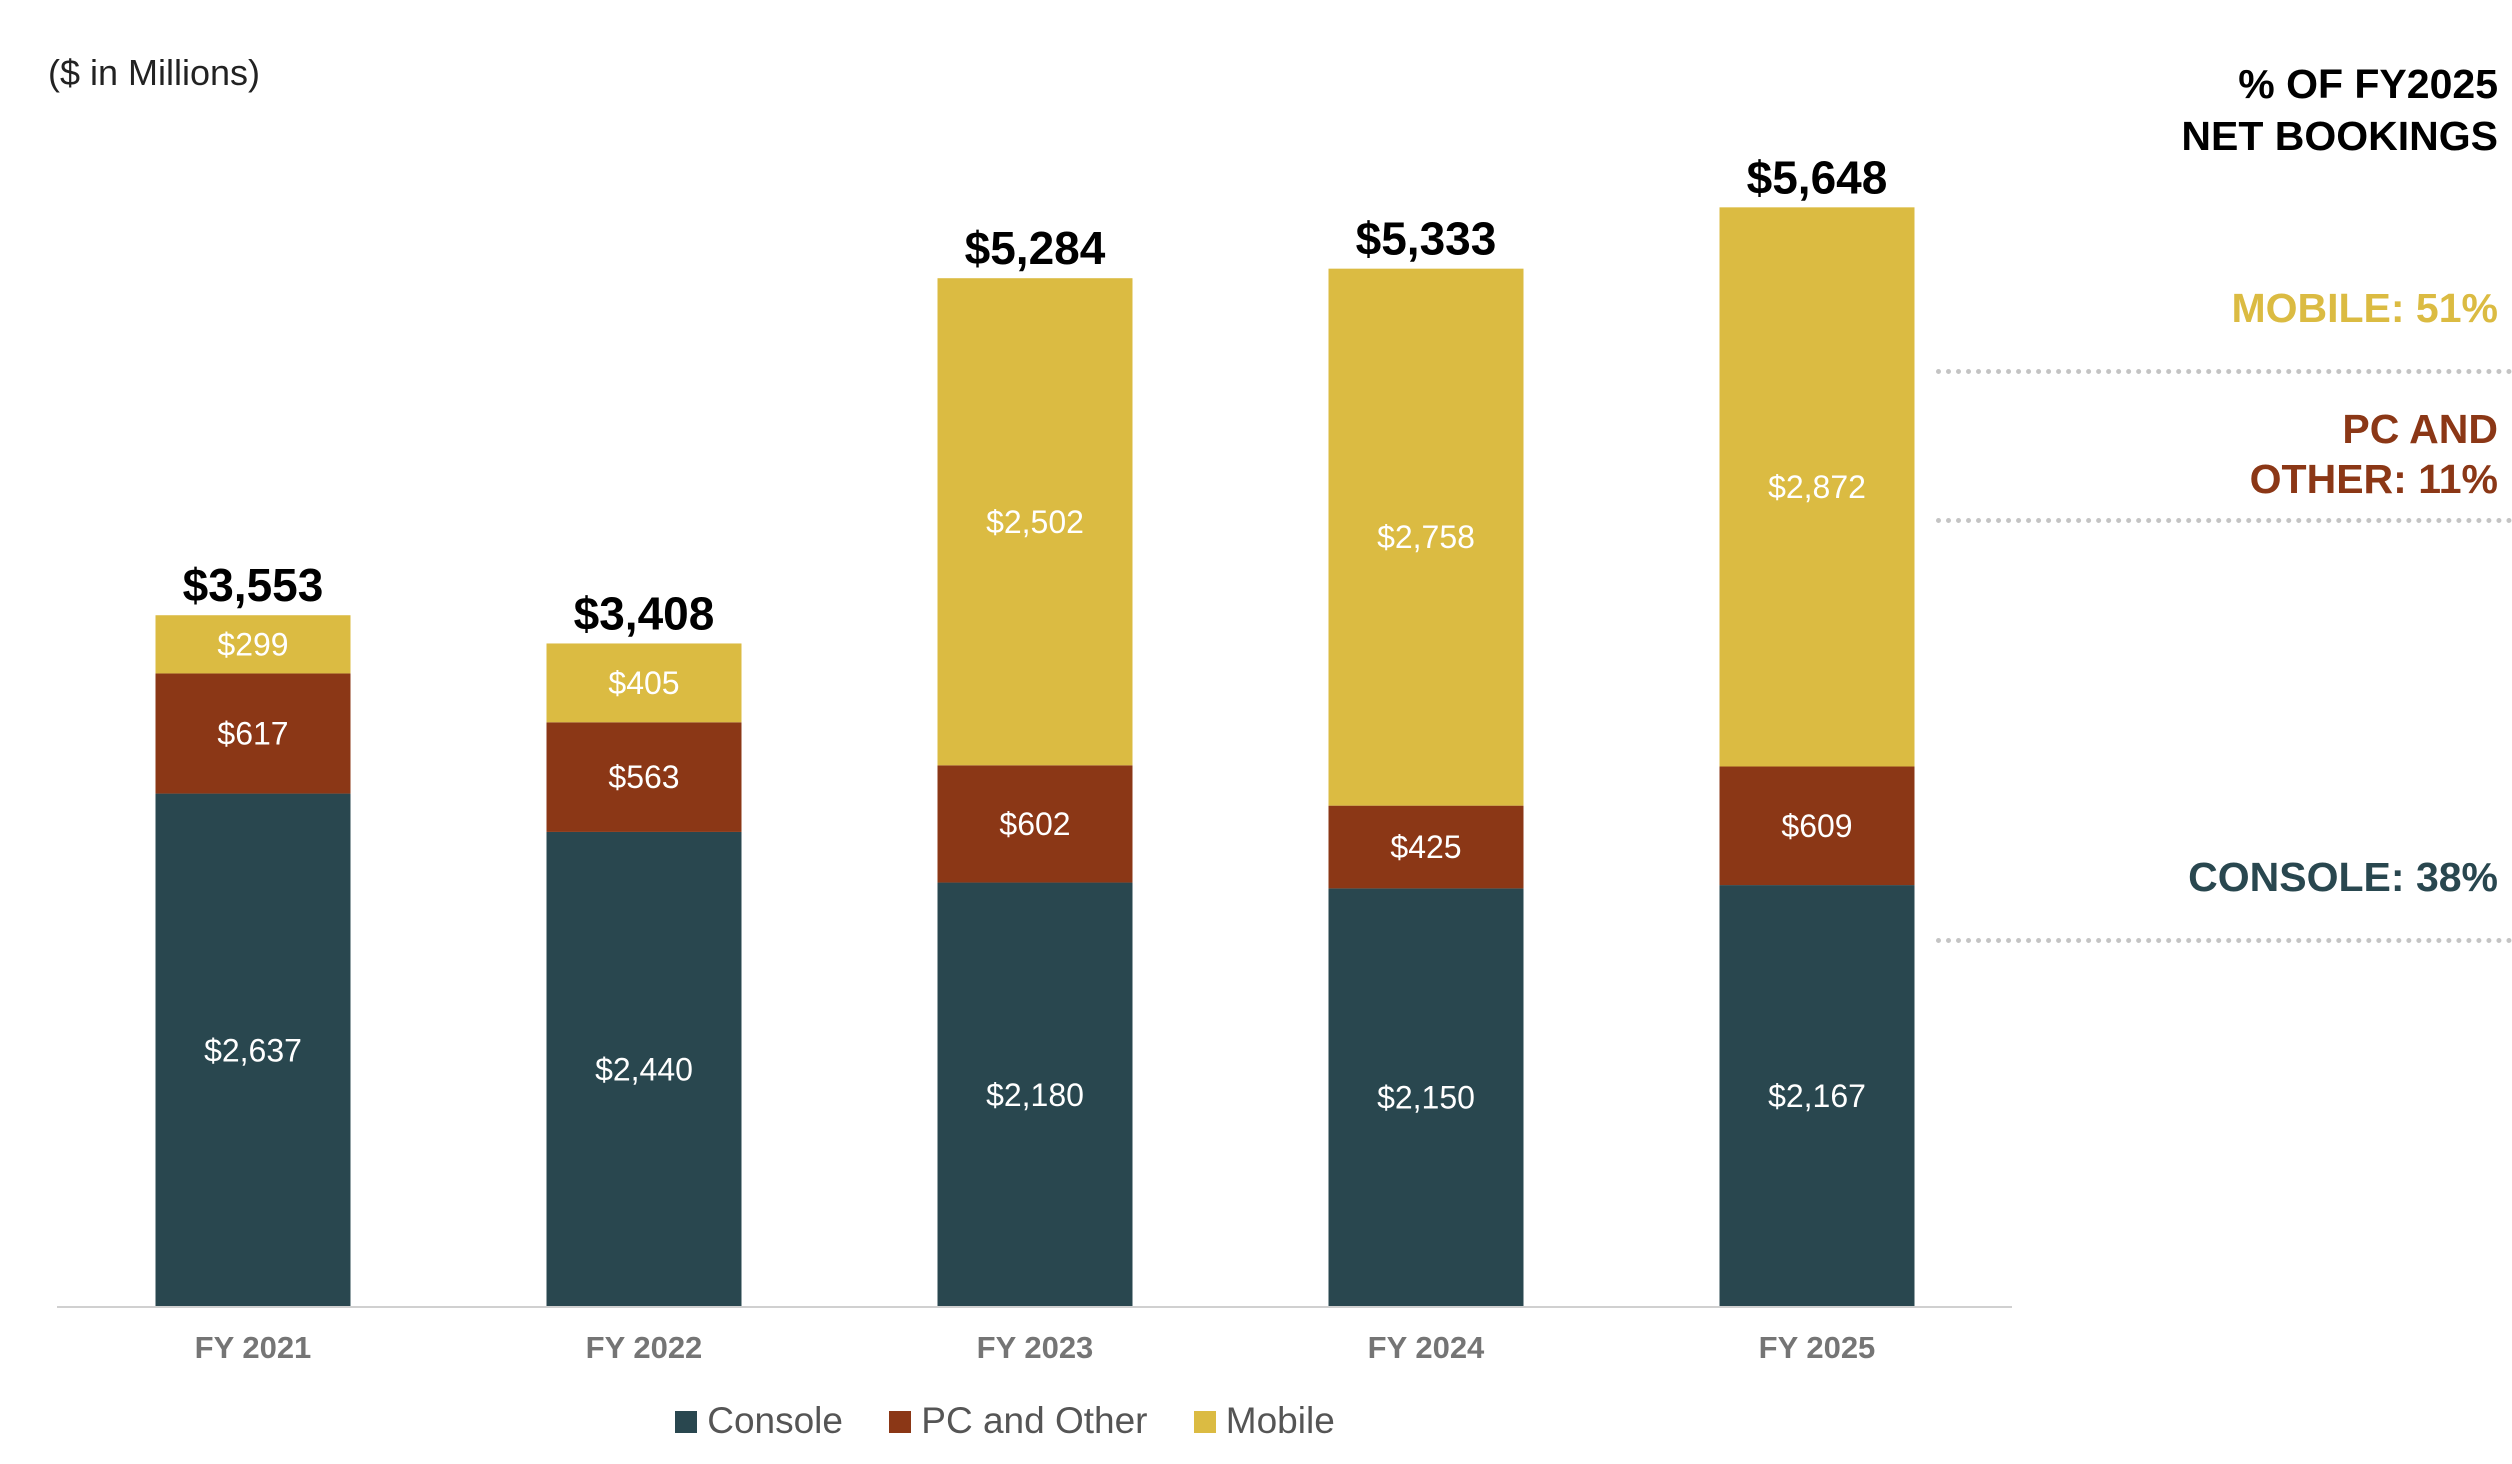  I want to click on data-label-pc-and-other-fy-2024: $425, so click(1425, 847).